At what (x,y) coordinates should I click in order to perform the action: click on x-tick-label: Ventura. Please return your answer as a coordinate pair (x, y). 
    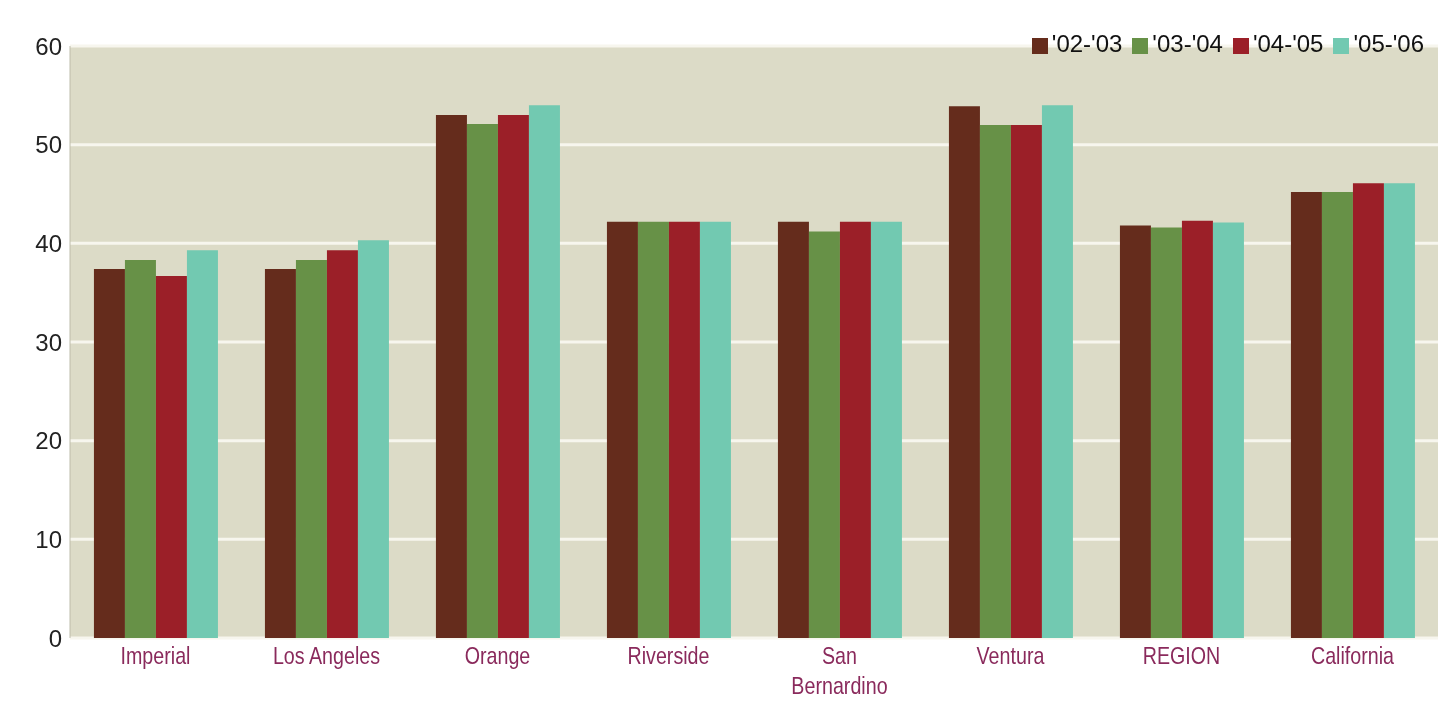
    Looking at the image, I should click on (1011, 656).